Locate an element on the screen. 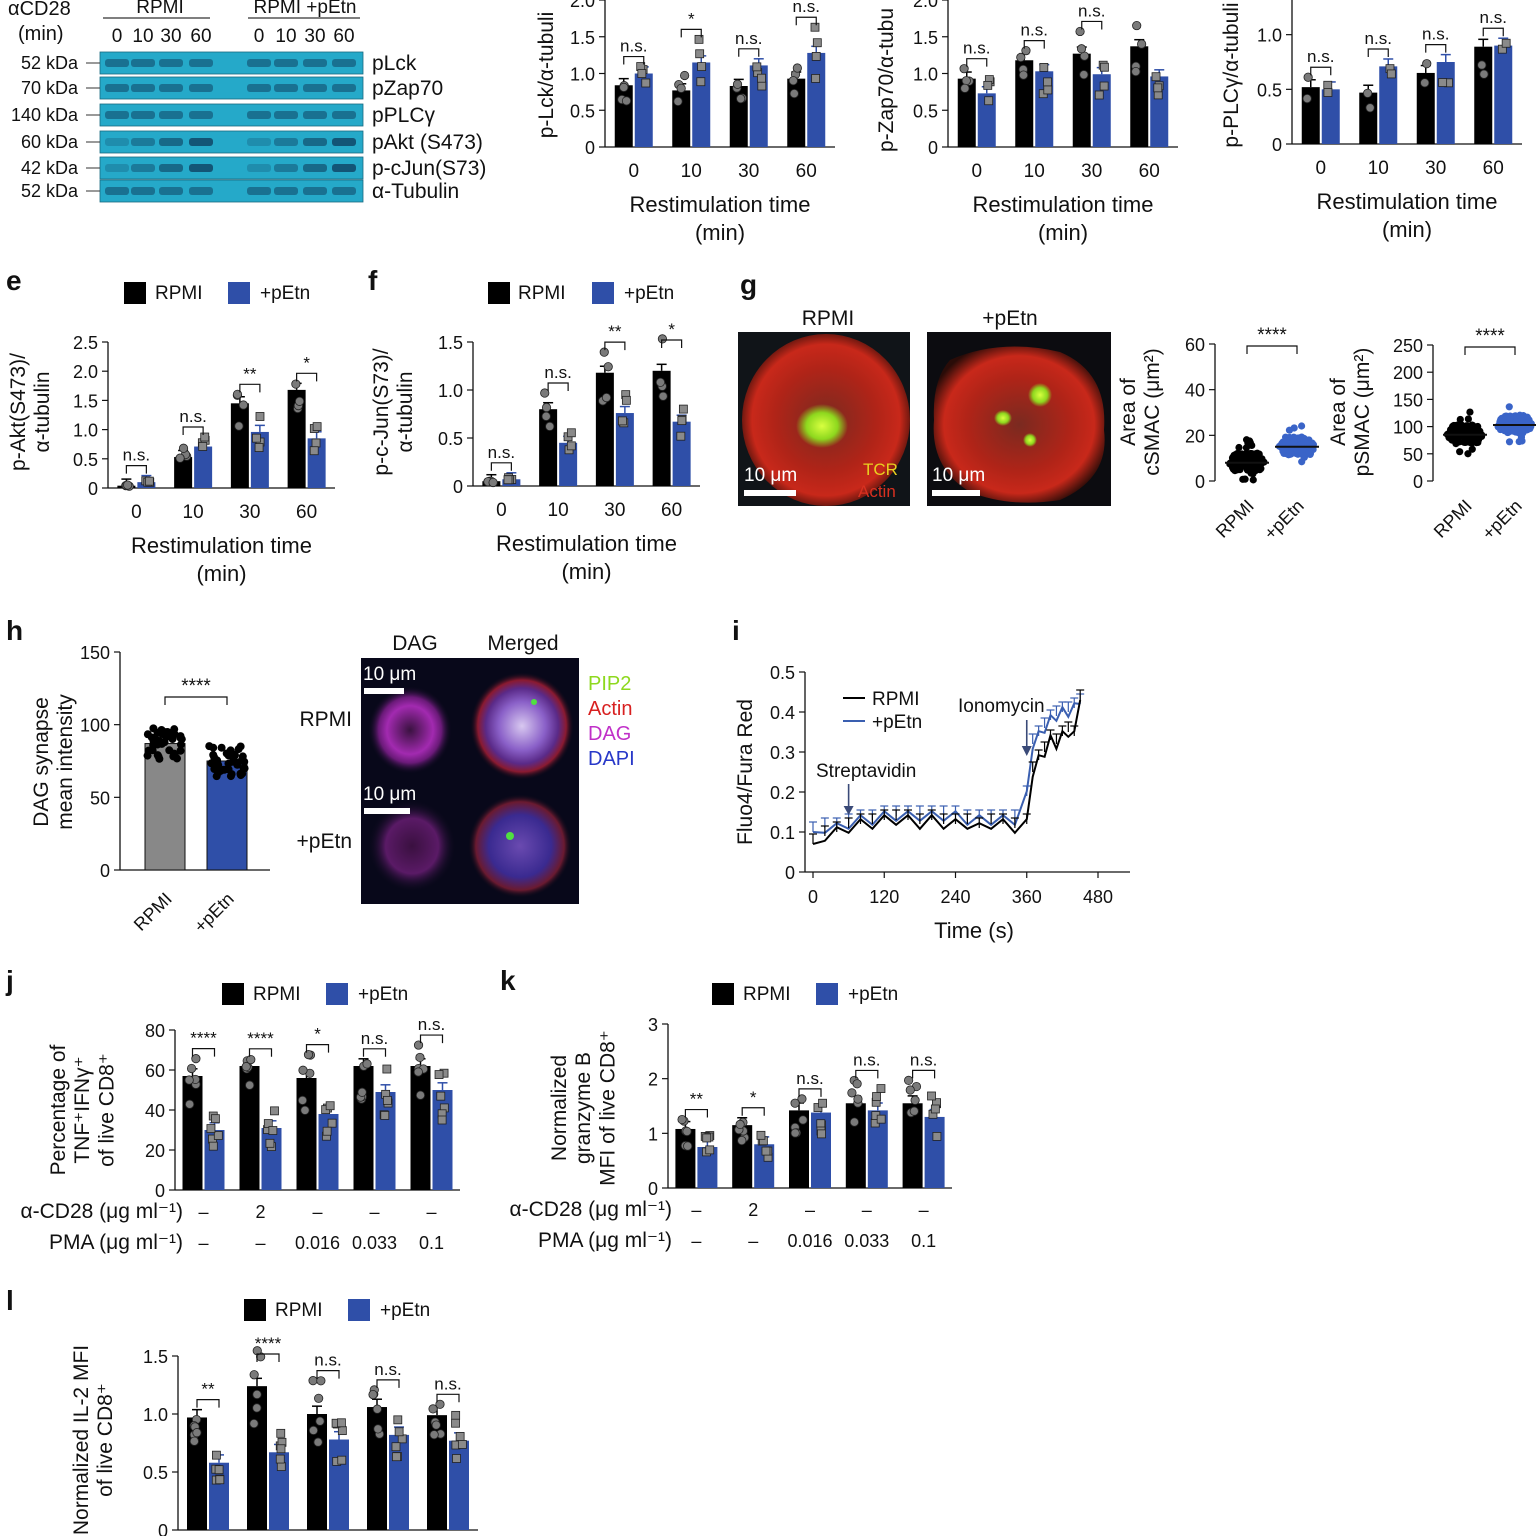  pma-value: 0.1 is located at coordinates (431, 1243).